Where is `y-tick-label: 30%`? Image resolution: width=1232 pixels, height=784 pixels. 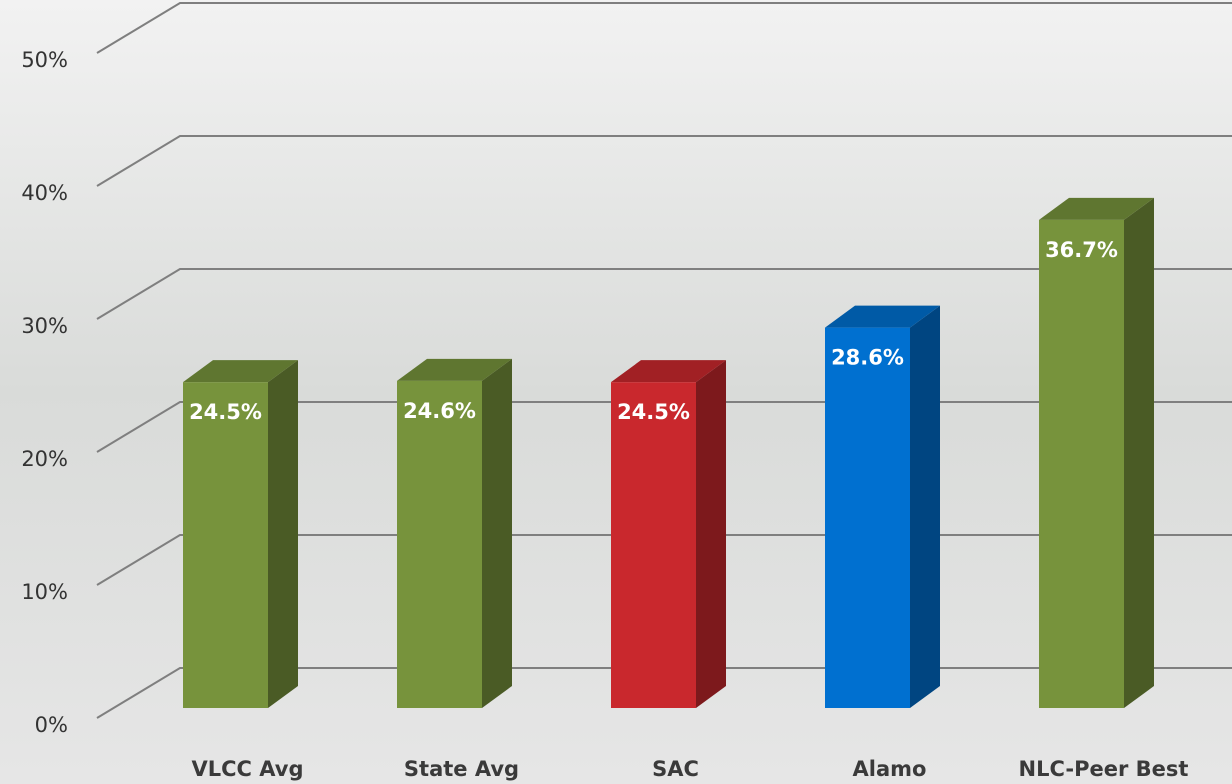 y-tick-label: 30% is located at coordinates (44, 326).